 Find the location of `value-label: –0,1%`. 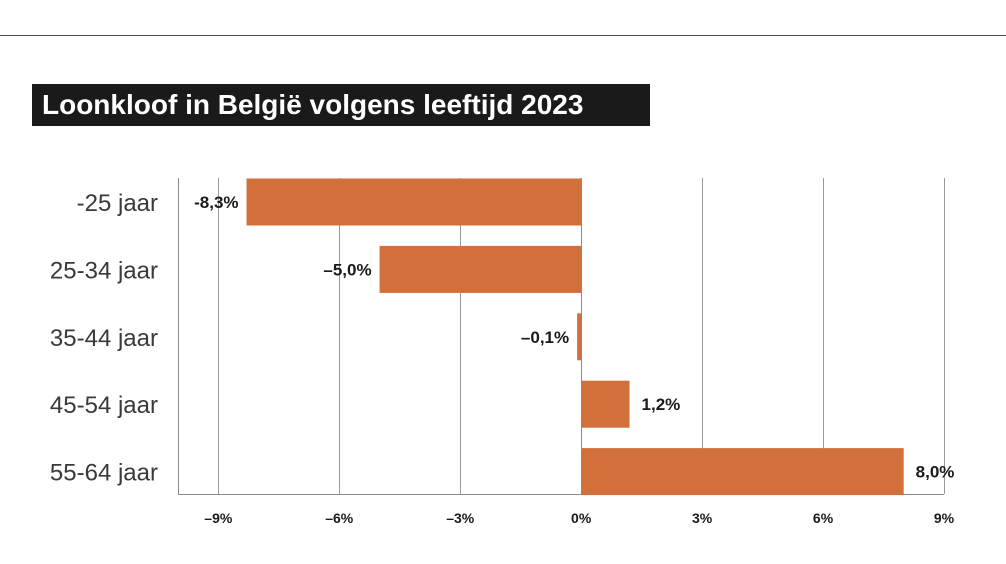

value-label: –0,1% is located at coordinates (545, 337).